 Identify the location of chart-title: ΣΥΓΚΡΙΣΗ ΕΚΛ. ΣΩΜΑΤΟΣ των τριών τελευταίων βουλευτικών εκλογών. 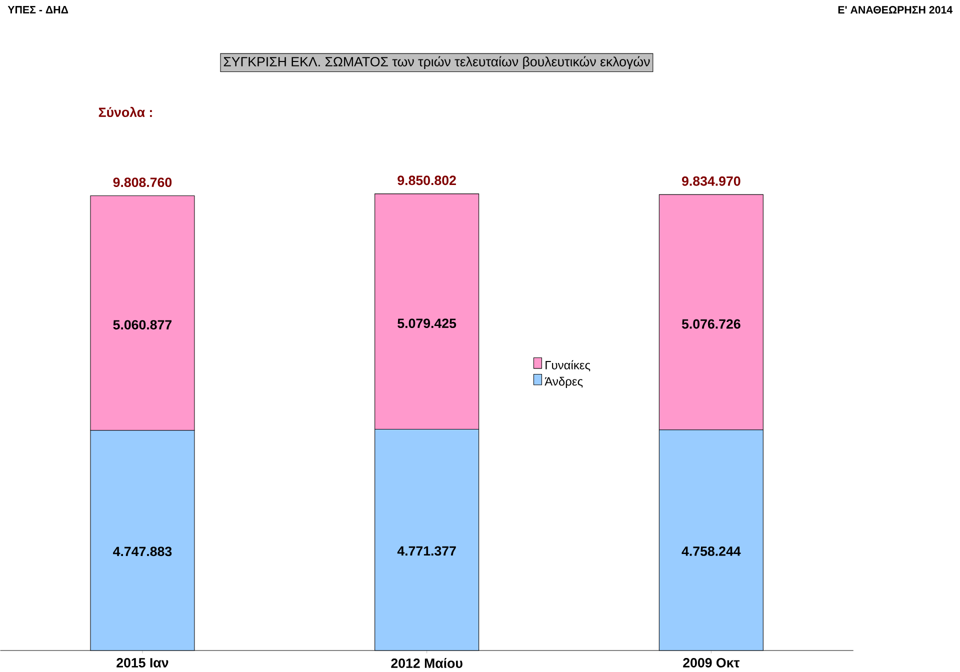
(437, 62).